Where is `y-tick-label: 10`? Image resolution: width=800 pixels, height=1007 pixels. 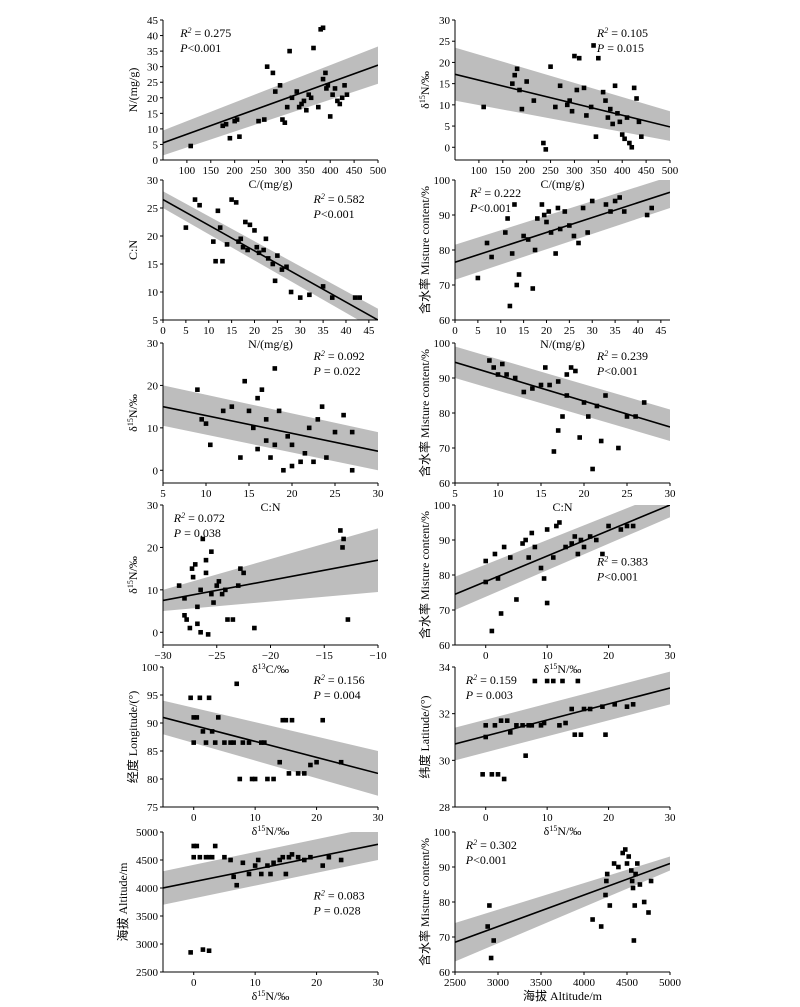
y-tick-label: 10 is located at coordinates (445, 106).